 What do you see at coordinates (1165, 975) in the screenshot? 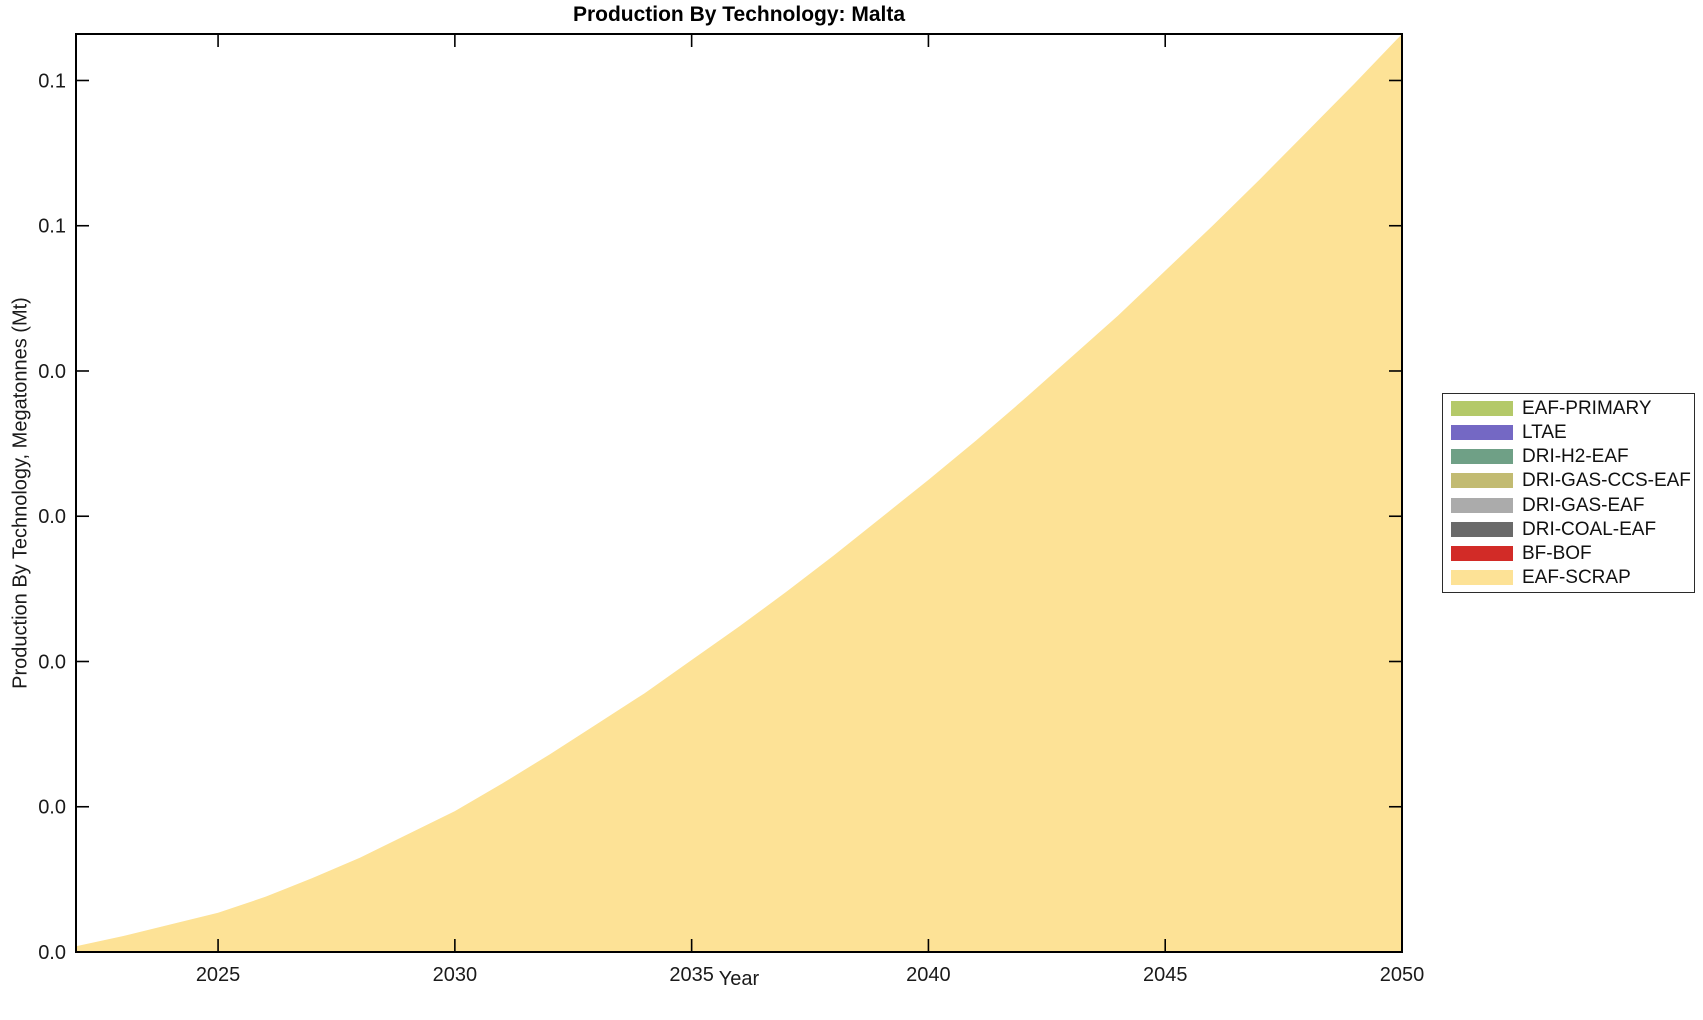
I see `x-tick-label: 2045` at bounding box center [1165, 975].